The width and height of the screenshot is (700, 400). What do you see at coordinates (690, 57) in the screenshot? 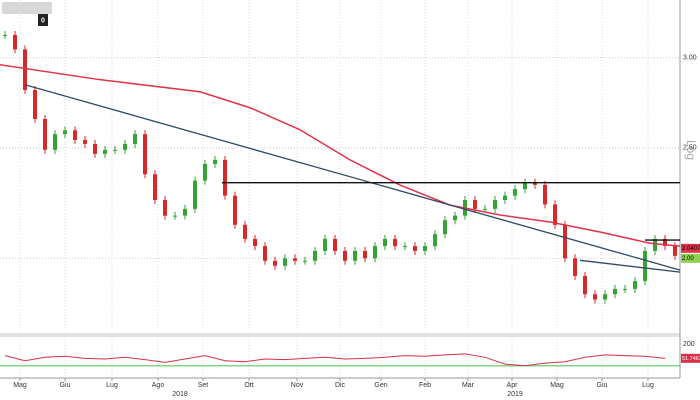
I see `y-tick-label: 3.00` at bounding box center [690, 57].